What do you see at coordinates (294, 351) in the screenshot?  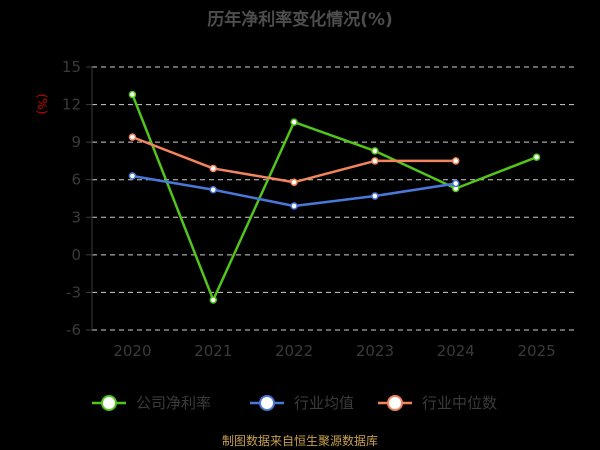 I see `x-tick-label-2022: 2022` at bounding box center [294, 351].